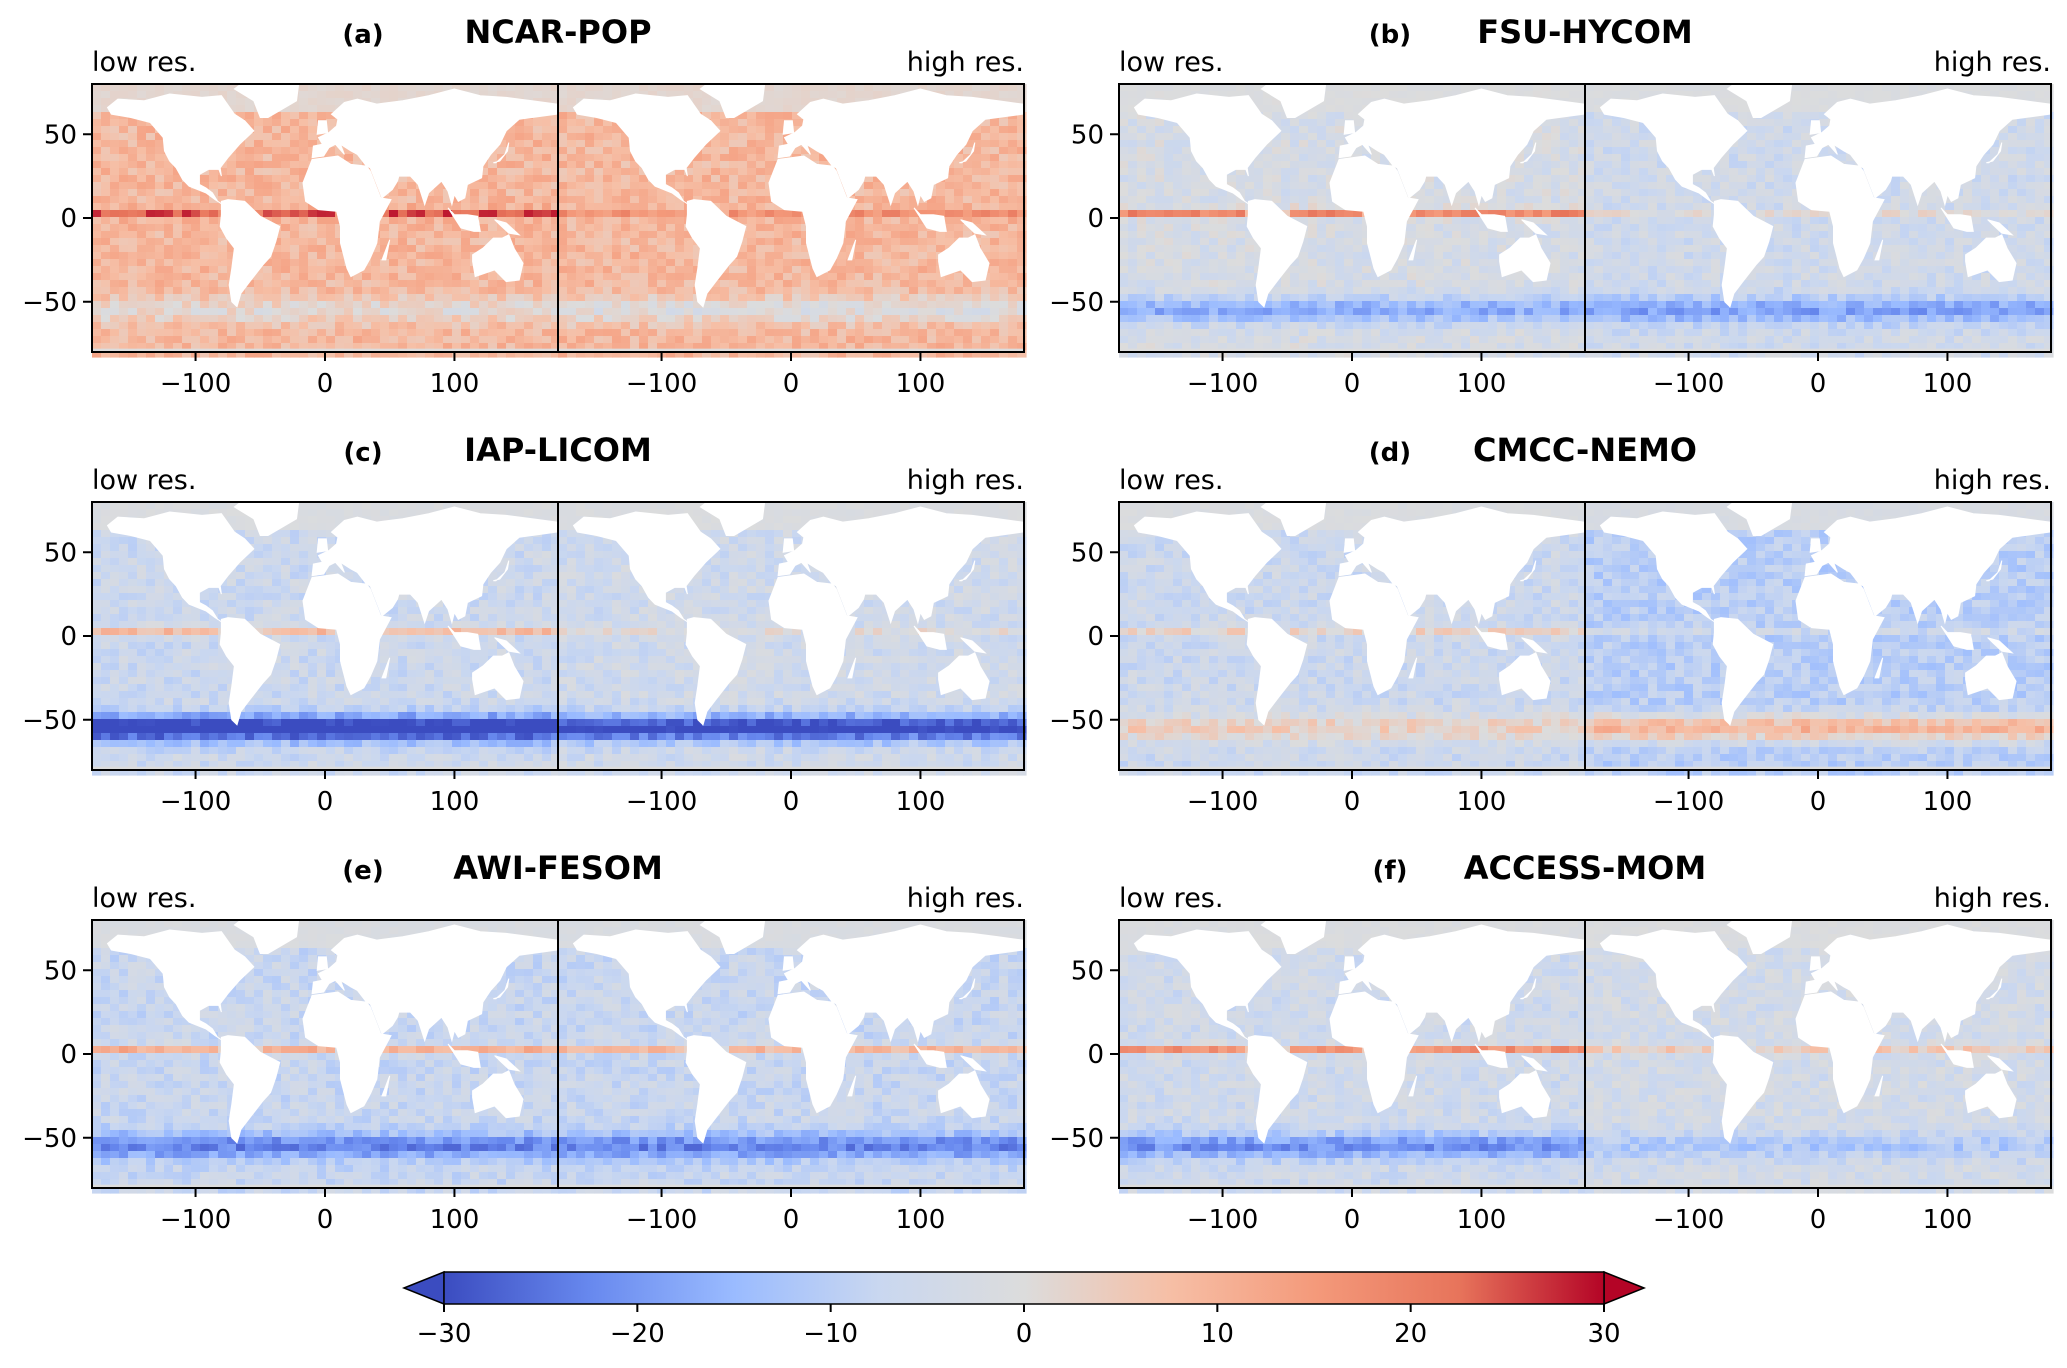 This screenshot has height=1368, width=2067. I want to click on x-tick-label: −100, so click(195, 384).